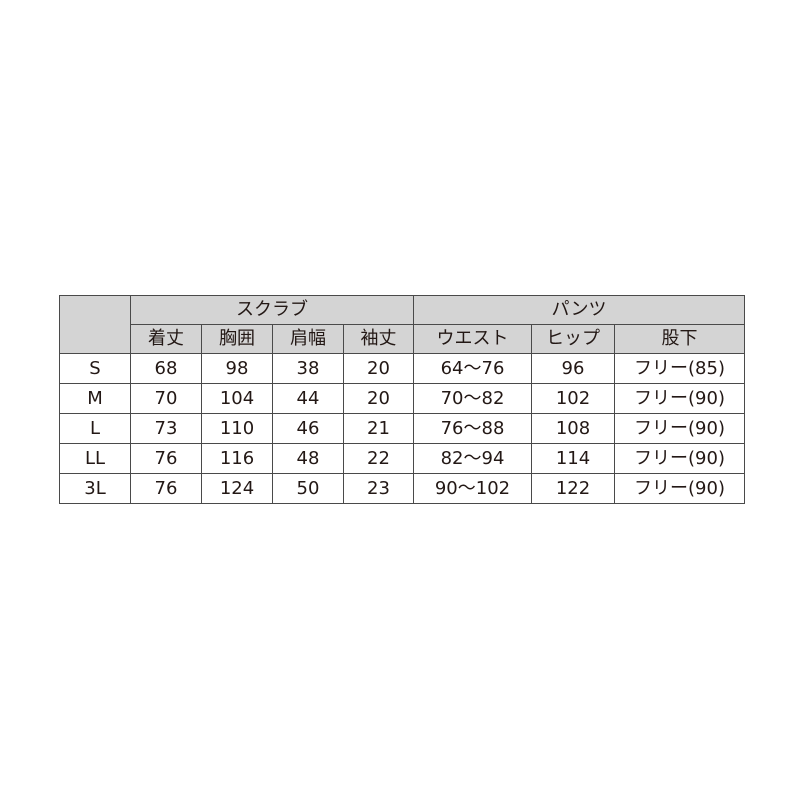  I want to click on value-cell: 68, so click(166, 368).